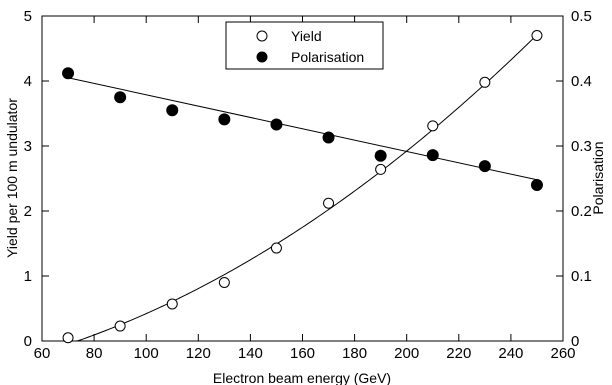 This screenshot has width=612, height=385. I want to click on x-tick-label: 160, so click(302, 353).